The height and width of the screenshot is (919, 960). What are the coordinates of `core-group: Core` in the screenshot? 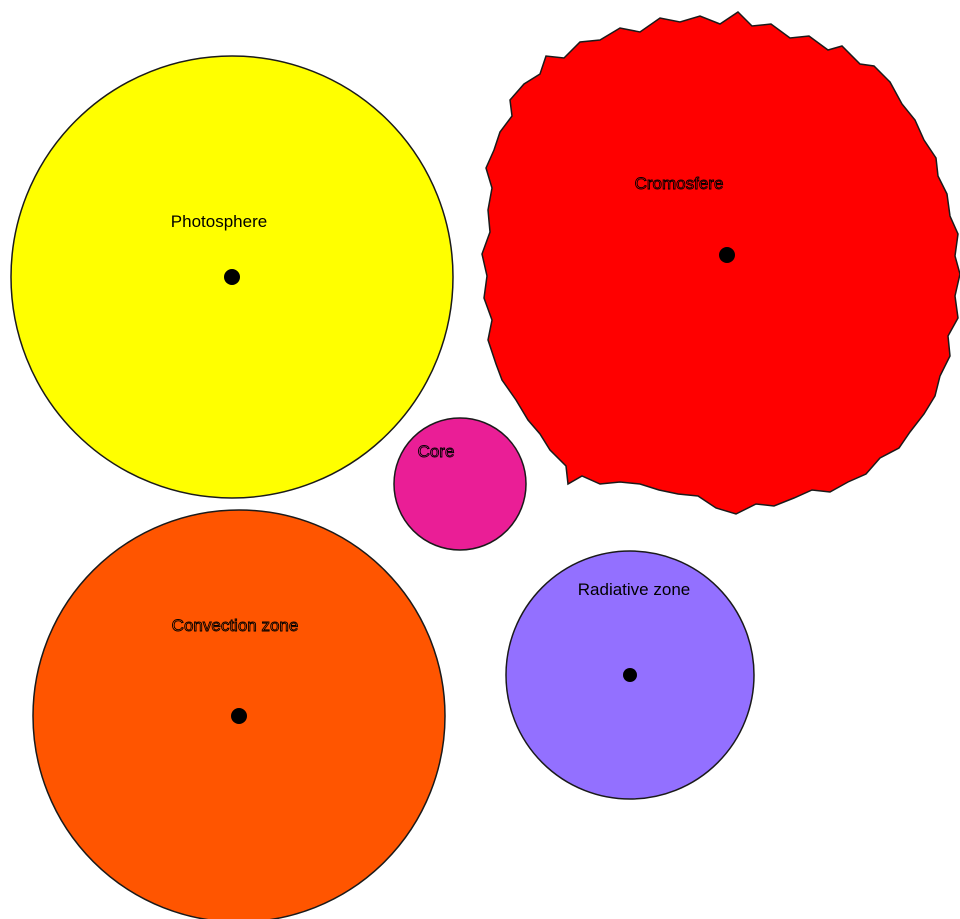 It's located at (460, 484).